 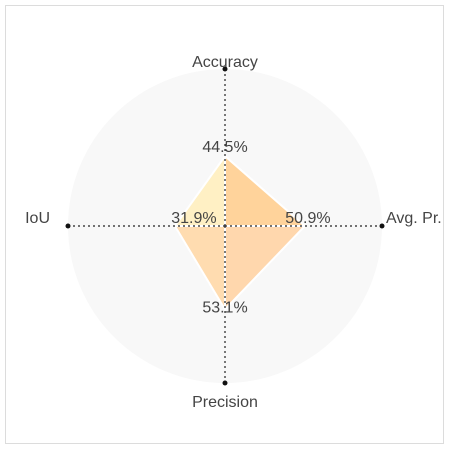 I want to click on value-label: 50.9%, so click(x=307, y=218).